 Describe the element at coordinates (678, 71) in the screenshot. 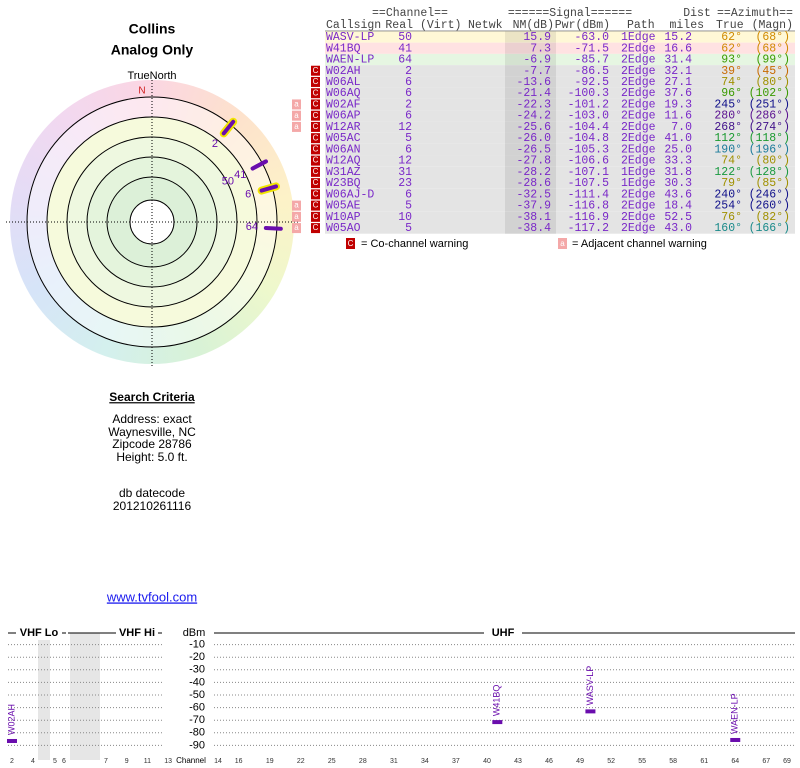

I see `cell-dist: 32.1` at that location.